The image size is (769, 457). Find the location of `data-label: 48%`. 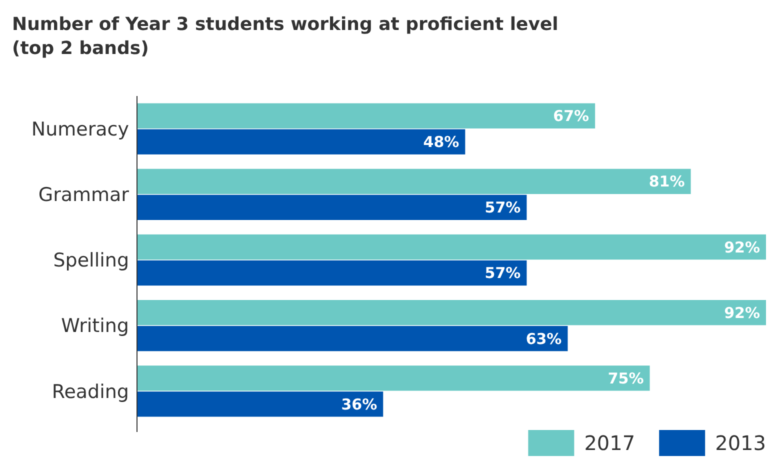

data-label: 48% is located at coordinates (441, 142).